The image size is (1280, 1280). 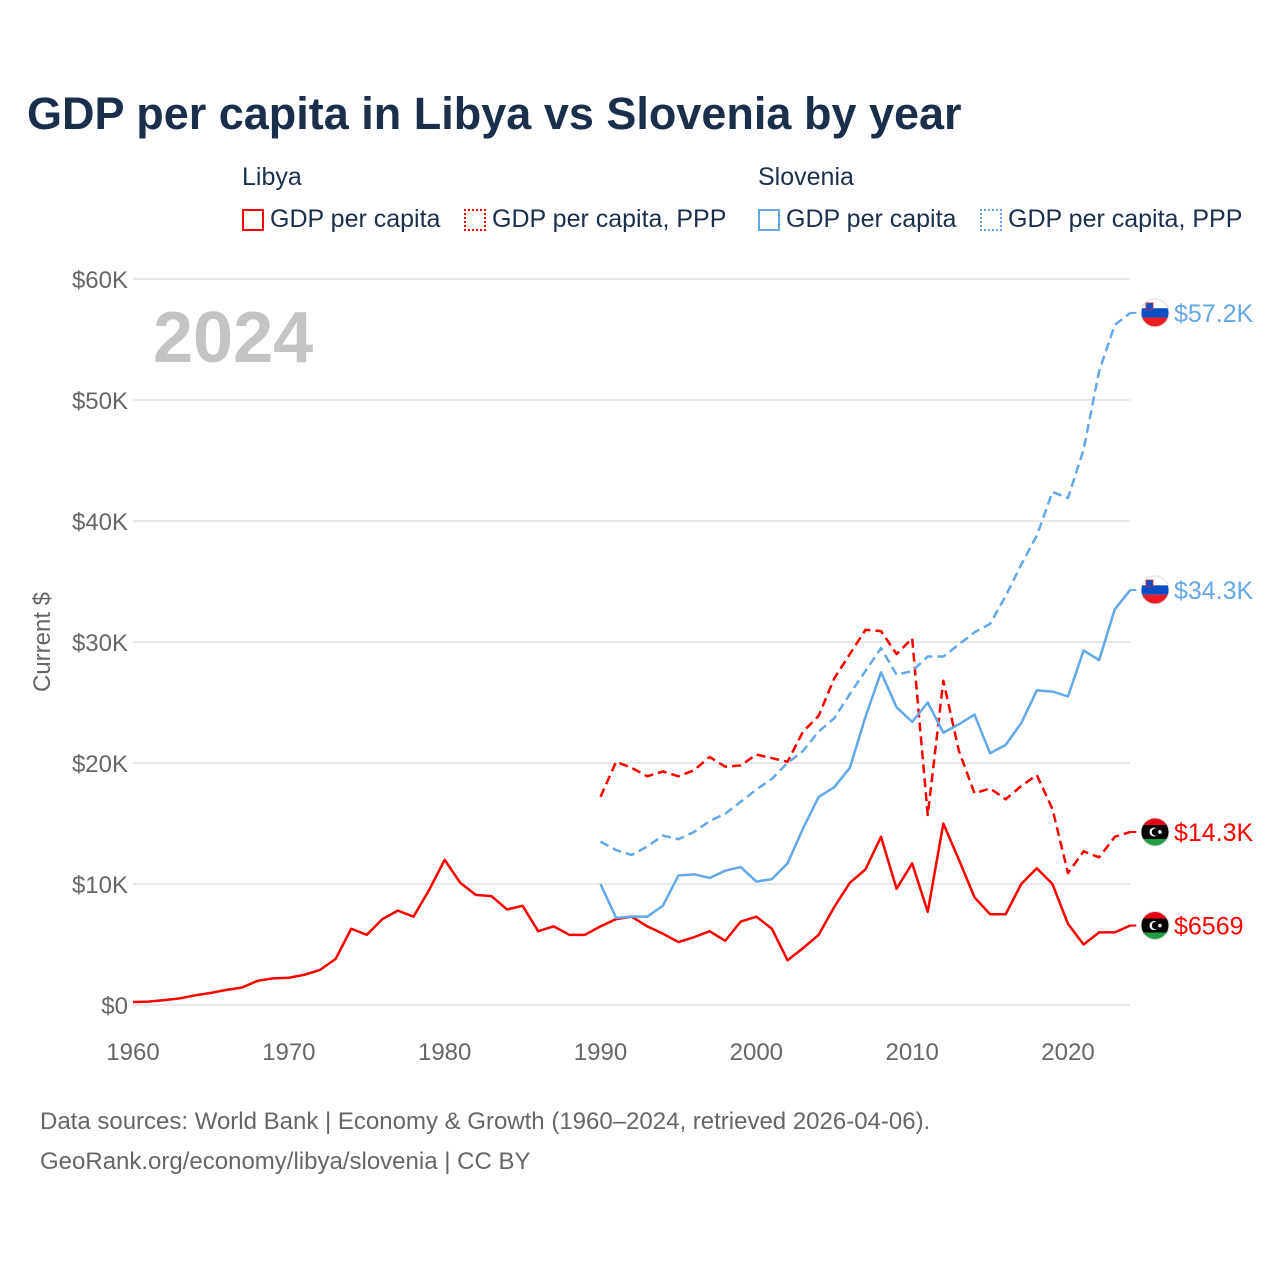 What do you see at coordinates (911, 1052) in the screenshot?
I see `x-tick-label: 2010` at bounding box center [911, 1052].